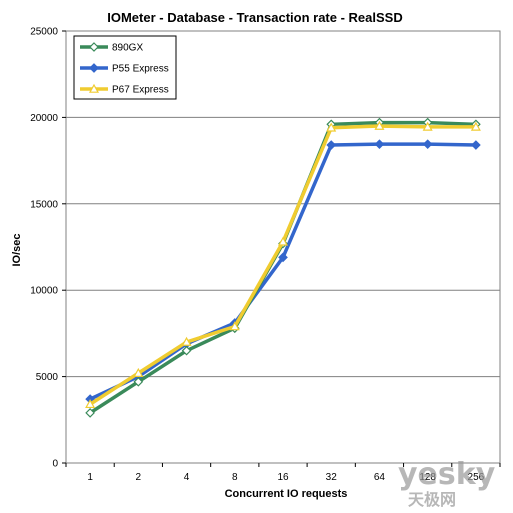  I want to click on x-tick-label: 64, so click(380, 477).